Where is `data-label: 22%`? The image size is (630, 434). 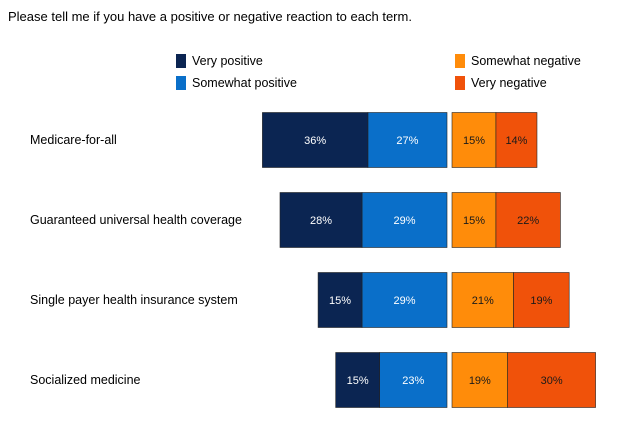
data-label: 22% is located at coordinates (528, 221).